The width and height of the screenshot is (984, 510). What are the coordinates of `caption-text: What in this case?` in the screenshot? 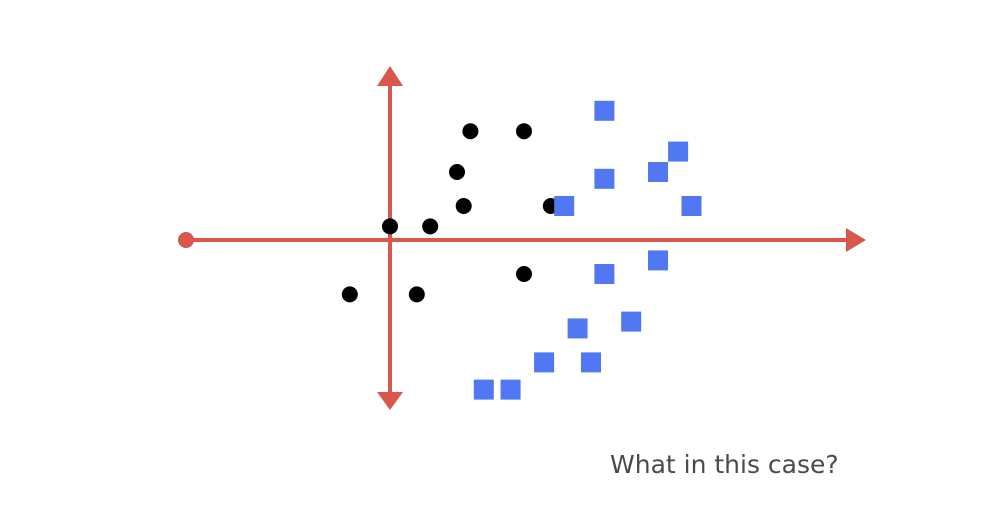 It's located at (724, 464).